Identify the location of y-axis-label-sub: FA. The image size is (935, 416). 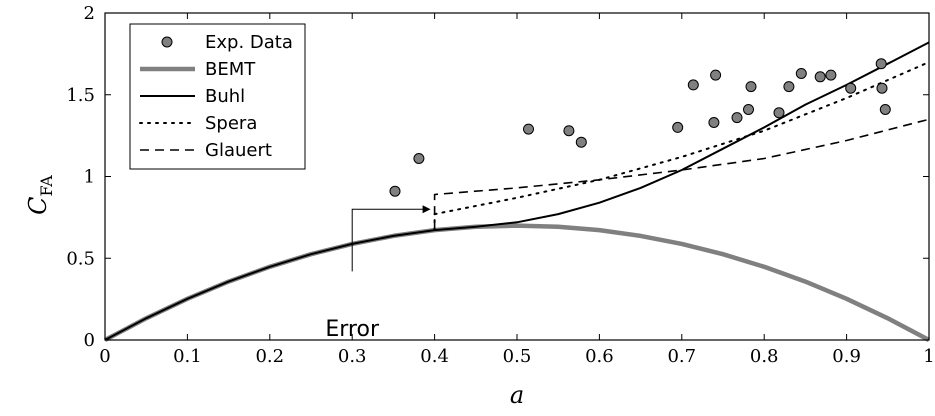
(46, 186).